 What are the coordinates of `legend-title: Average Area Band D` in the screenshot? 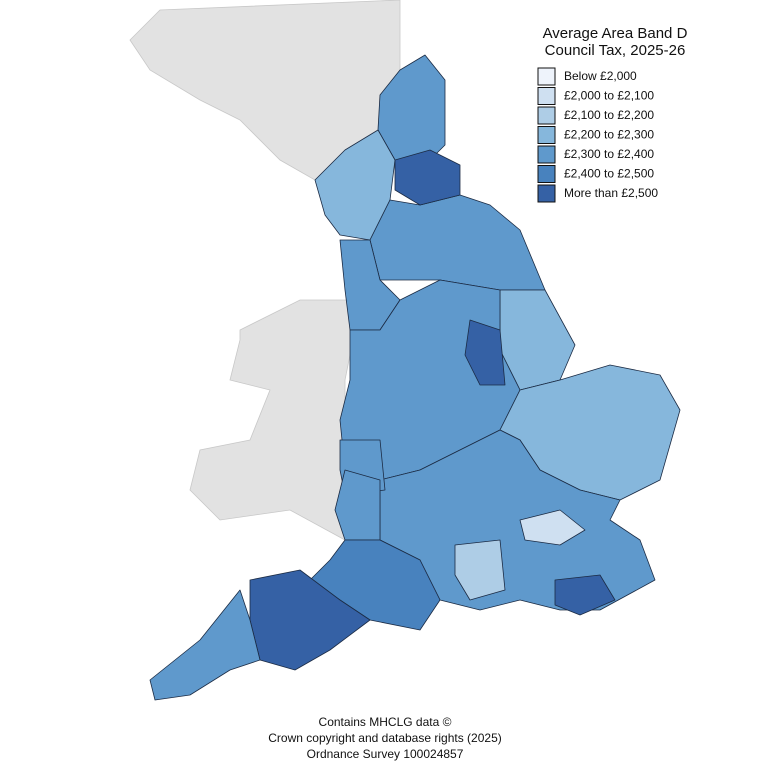 It's located at (615, 33).